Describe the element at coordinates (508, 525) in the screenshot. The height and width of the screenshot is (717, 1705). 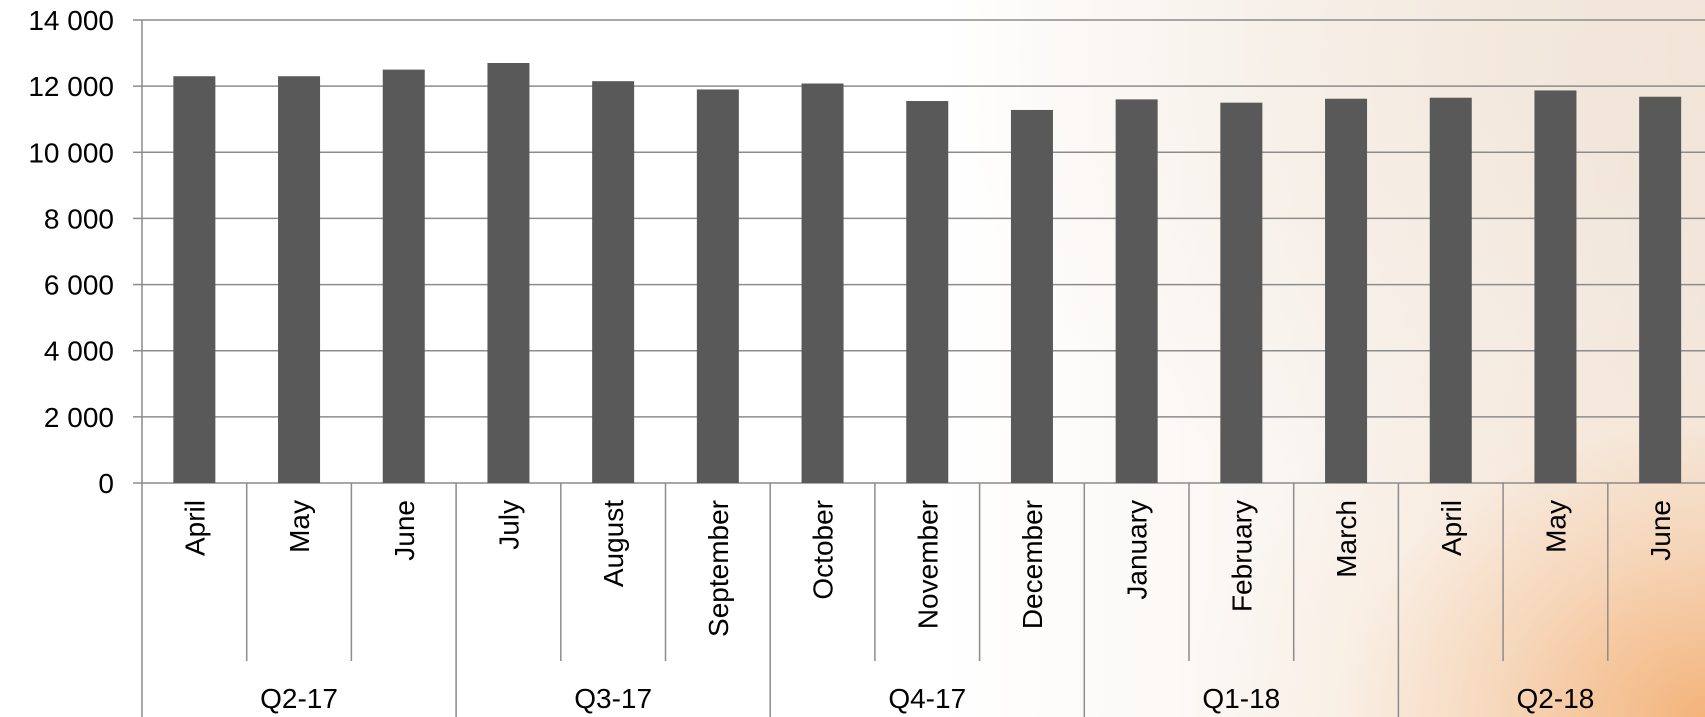
I see `x-tick-label: July` at that location.